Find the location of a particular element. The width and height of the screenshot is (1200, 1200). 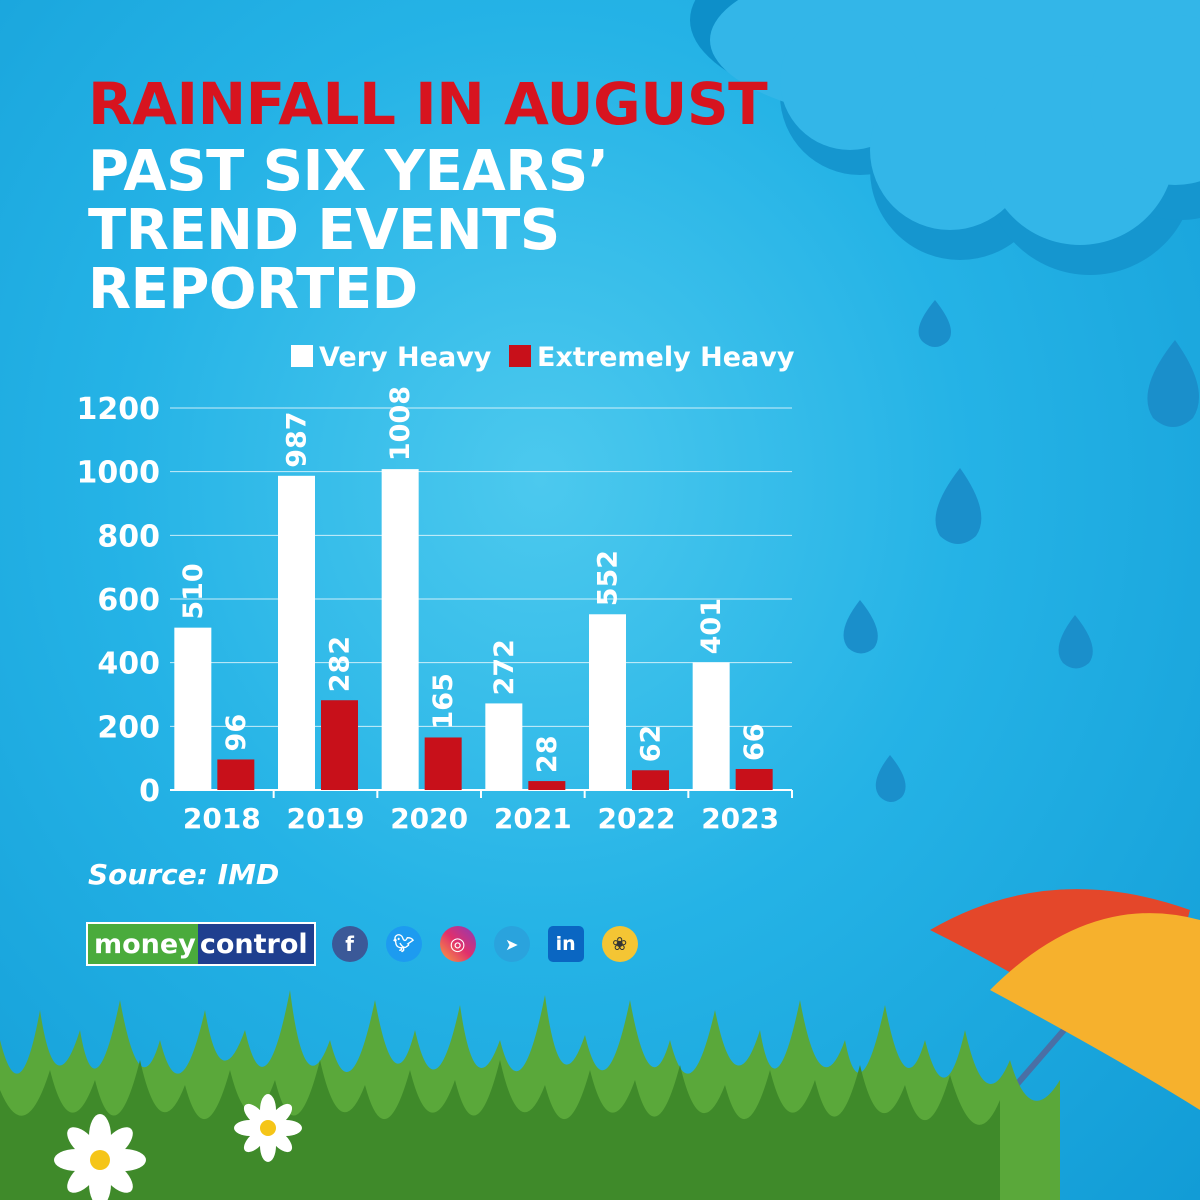

data-label: 272 is located at coordinates (504, 667).